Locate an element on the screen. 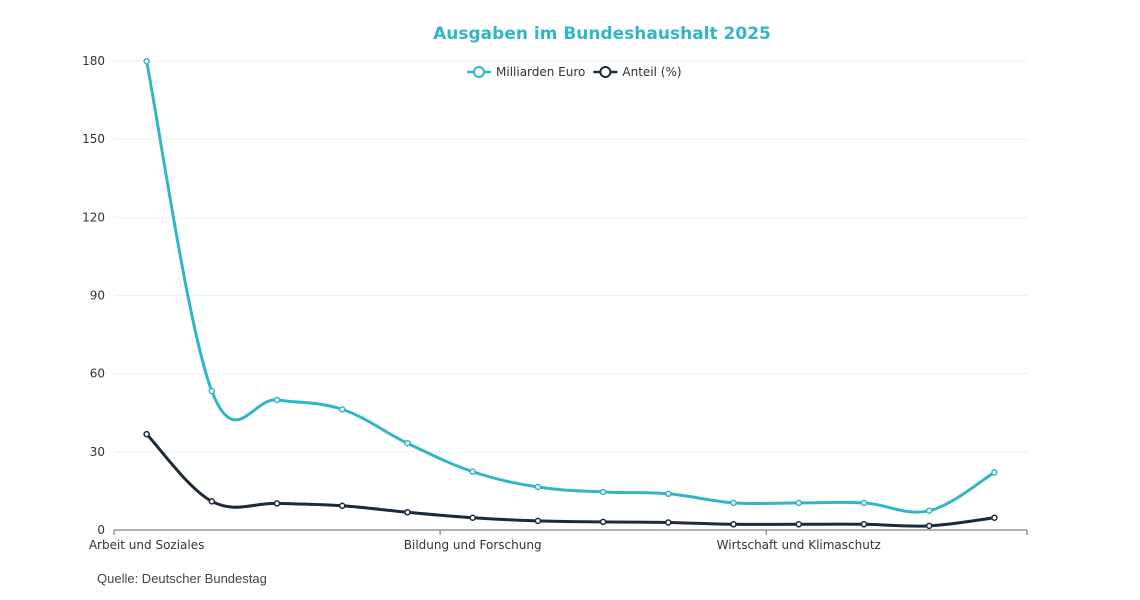  legend: Milliarden Euro Anteil (%) is located at coordinates (574, 72).